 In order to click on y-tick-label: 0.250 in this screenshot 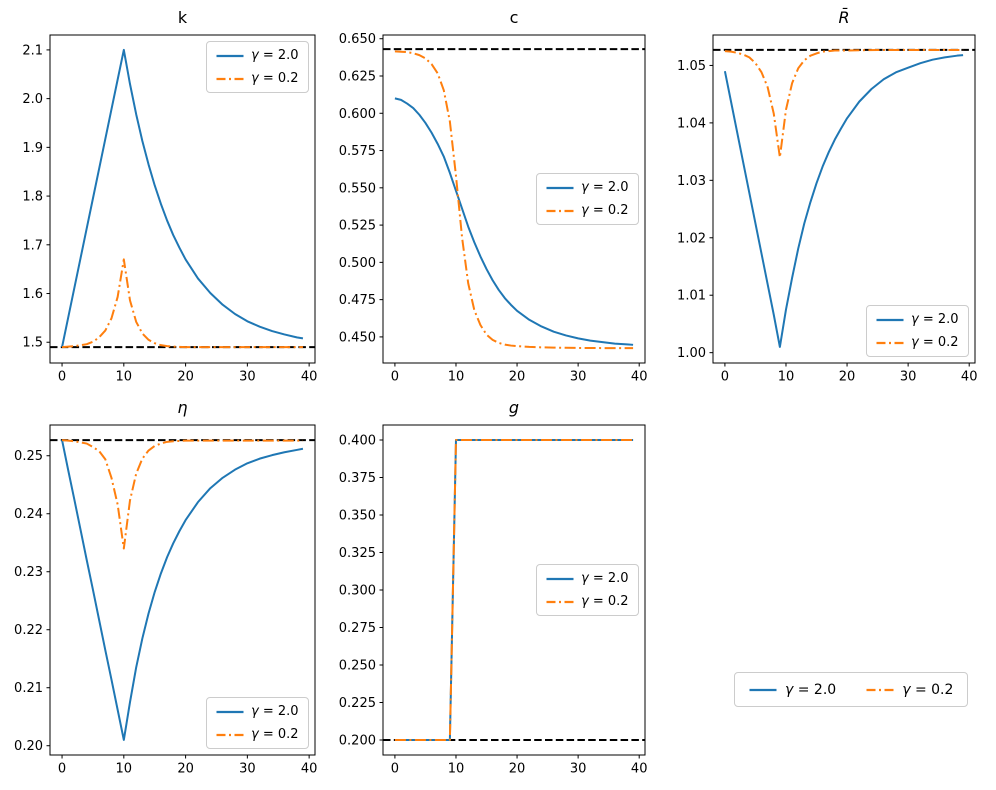, I will do `click(357, 666)`.